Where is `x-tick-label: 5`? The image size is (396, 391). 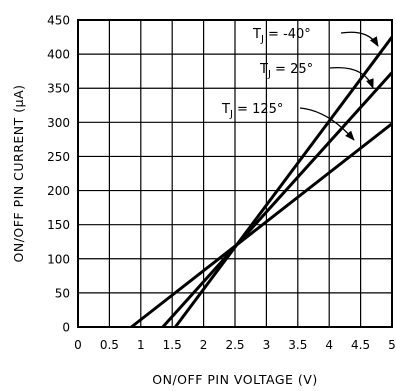
x-tick-label: 5 is located at coordinates (392, 345).